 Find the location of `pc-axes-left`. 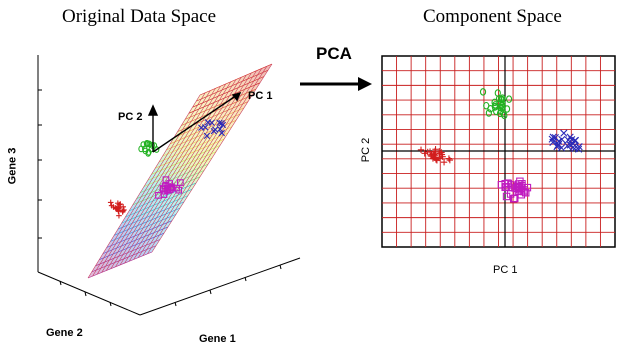

pc-axes-left is located at coordinates (194, 122).